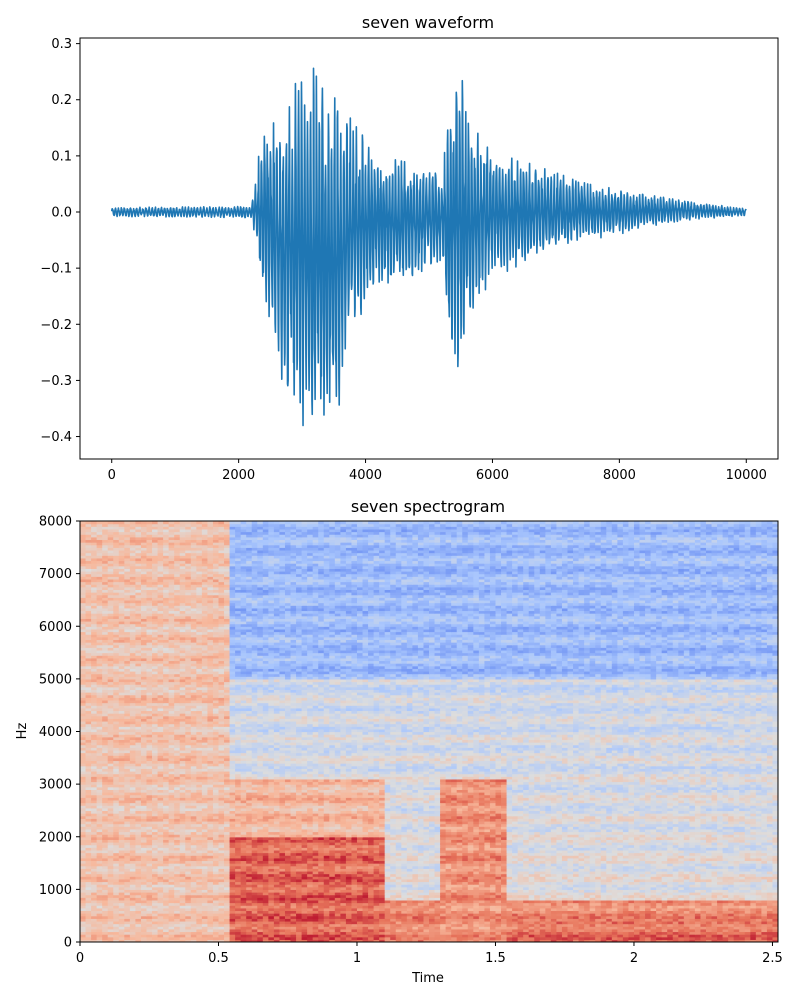  Describe the element at coordinates (61, 100) in the screenshot. I see `waveform-y-tick-label: 0.2` at that location.